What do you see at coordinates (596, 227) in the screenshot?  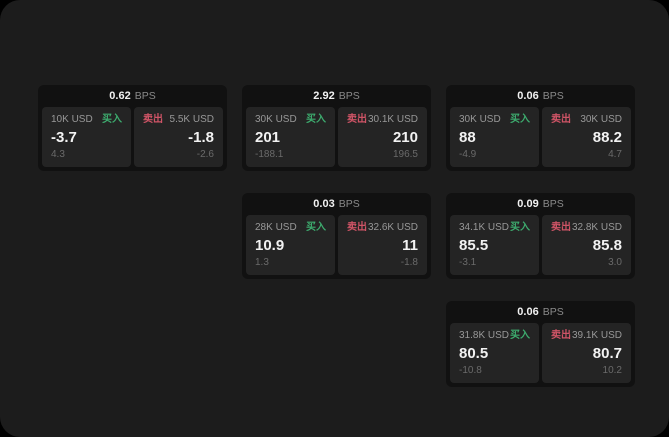 I see `sell-size-label: 32.8K USD` at bounding box center [596, 227].